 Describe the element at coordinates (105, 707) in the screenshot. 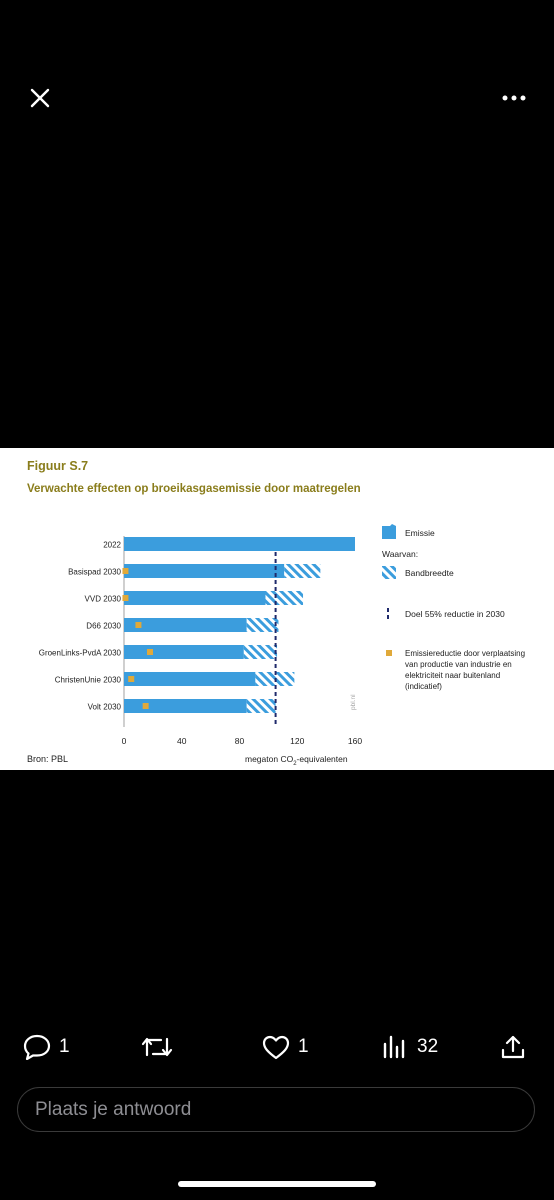

I see `category-label: Volt 2030` at that location.